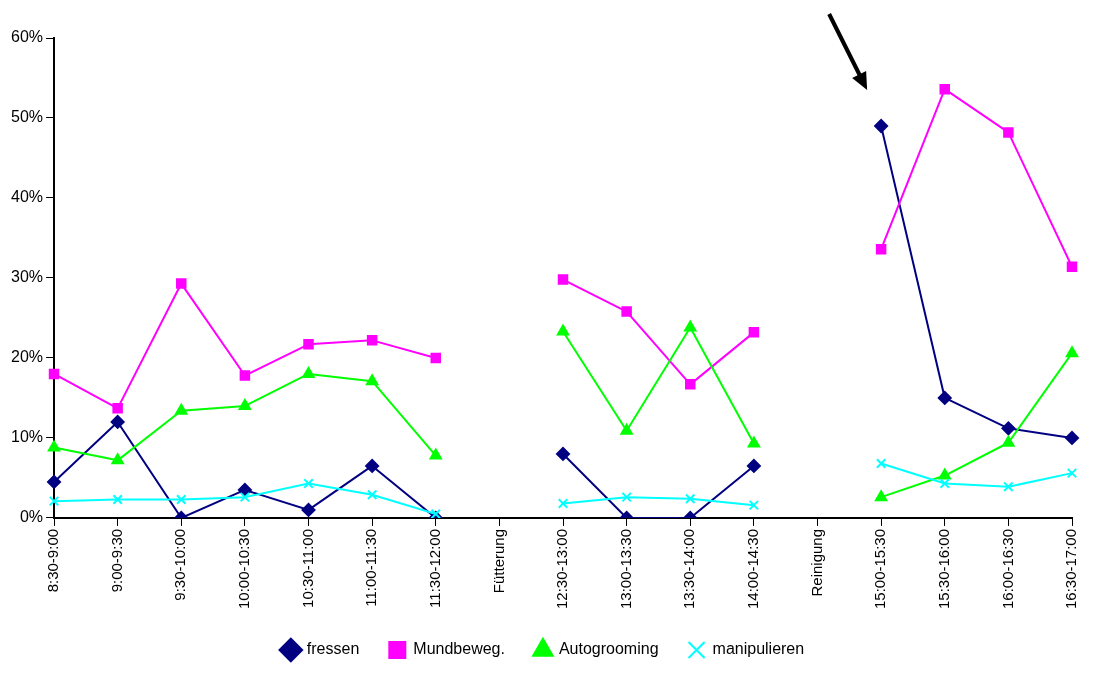 Image resolution: width=1101 pixels, height=675 pixels. I want to click on x-tick-label: 13:00-13:30, so click(625, 569).